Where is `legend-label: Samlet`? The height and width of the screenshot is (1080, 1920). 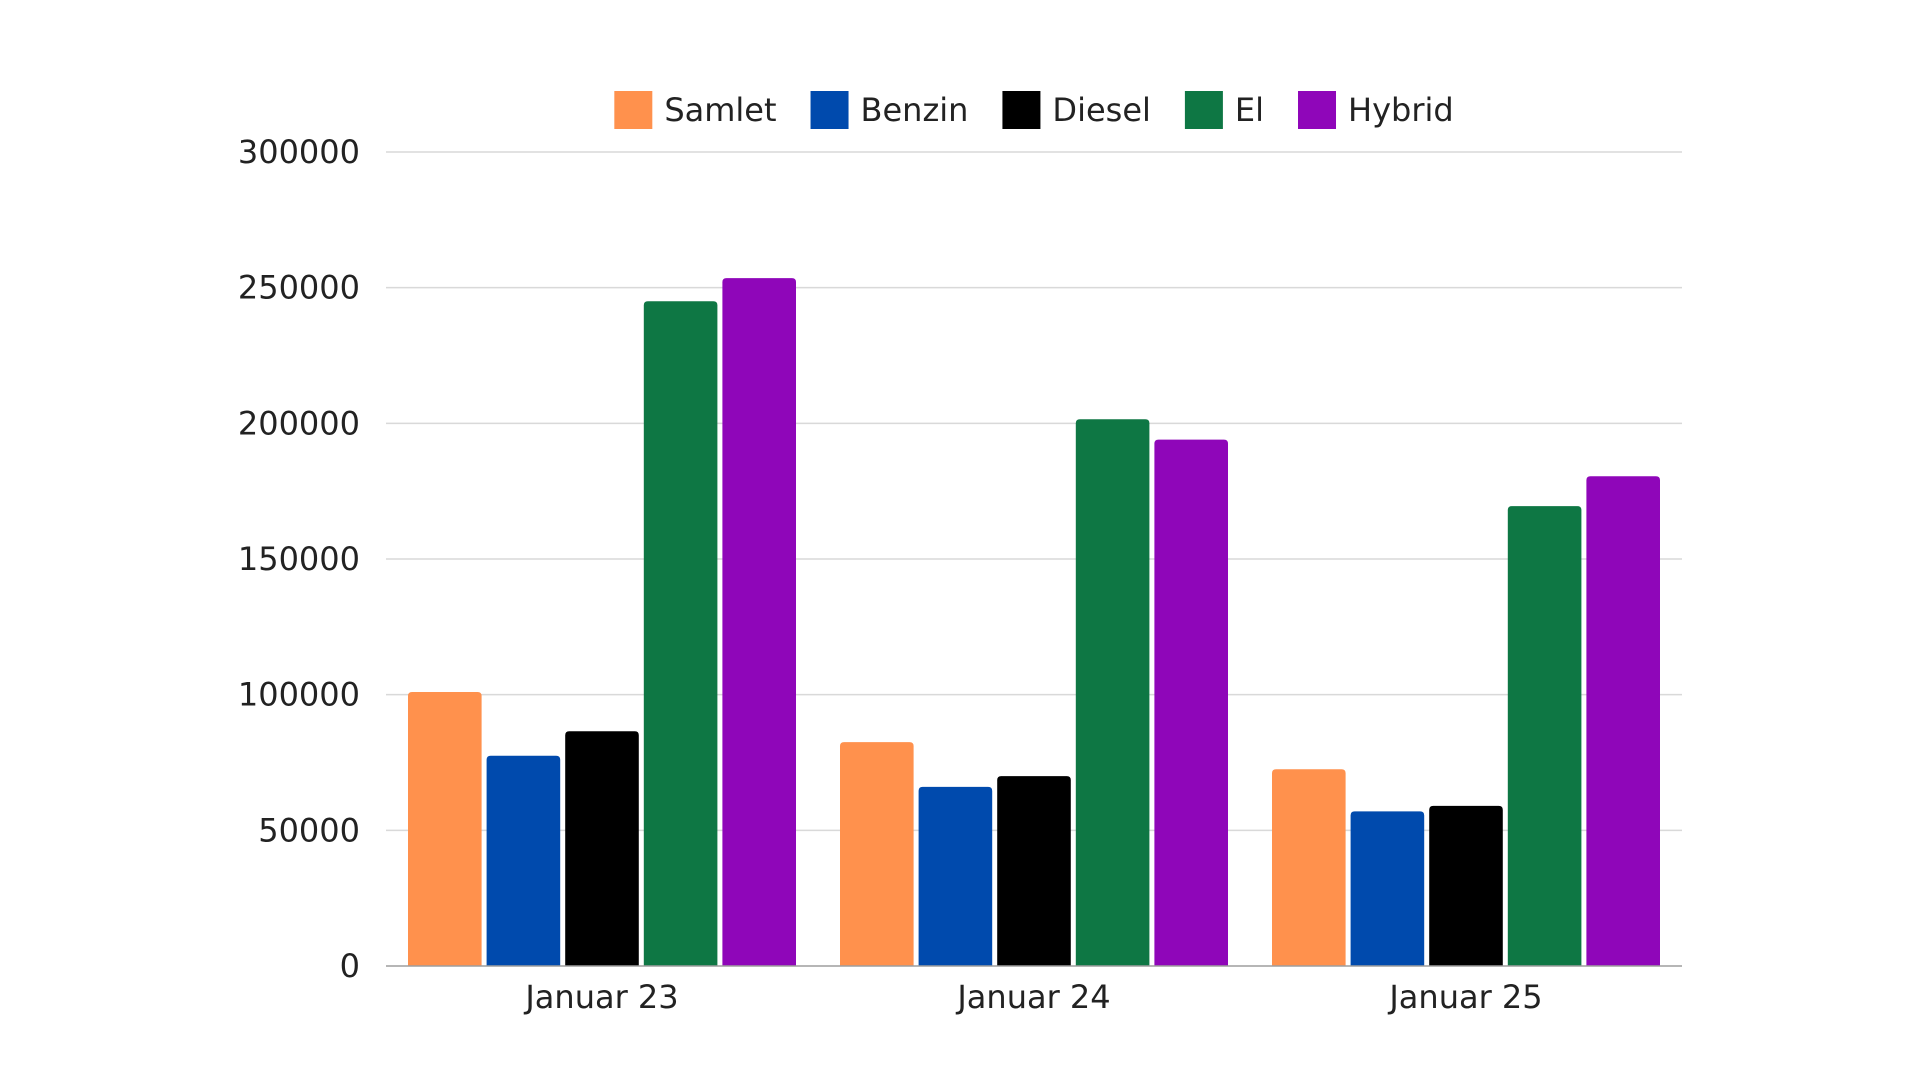 legend-label: Samlet is located at coordinates (720, 110).